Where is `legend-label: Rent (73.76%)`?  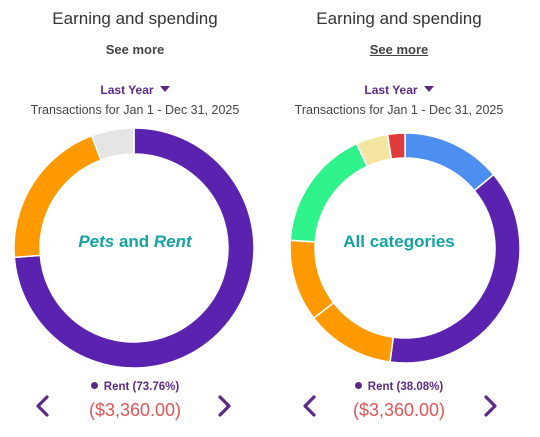 legend-label: Rent (73.76%) is located at coordinates (141, 387).